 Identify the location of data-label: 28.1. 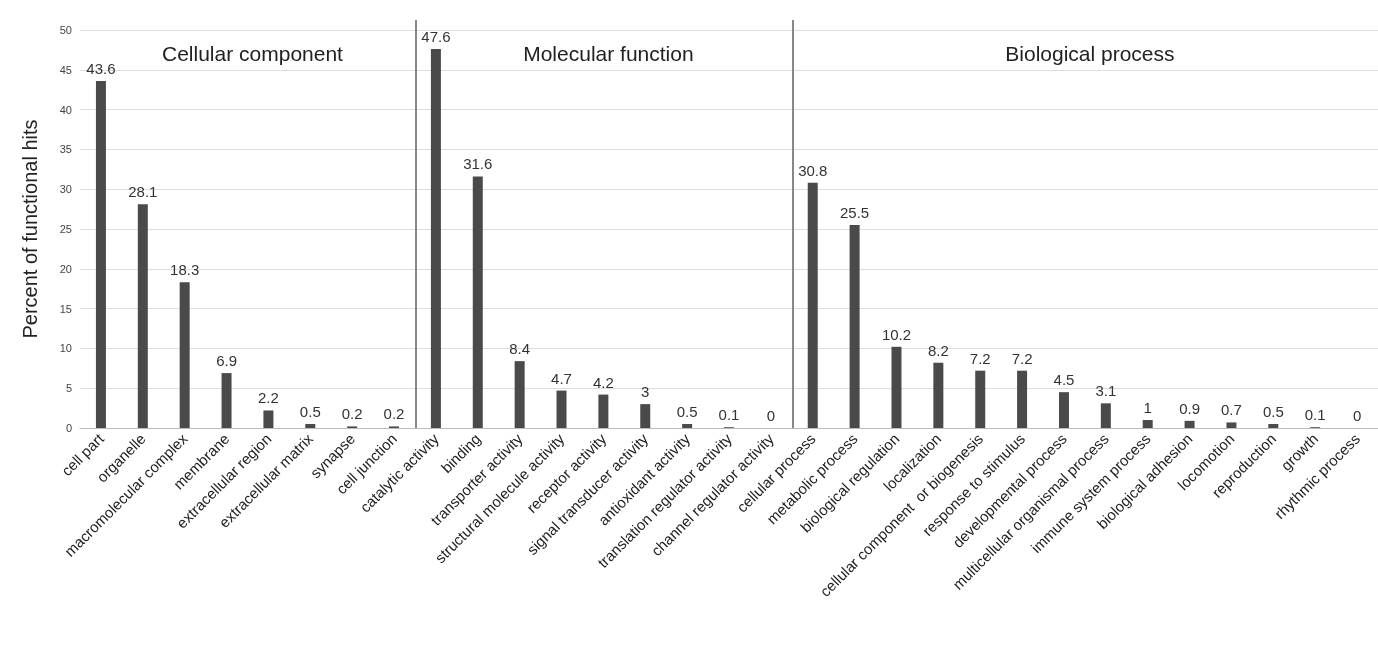
(143, 192).